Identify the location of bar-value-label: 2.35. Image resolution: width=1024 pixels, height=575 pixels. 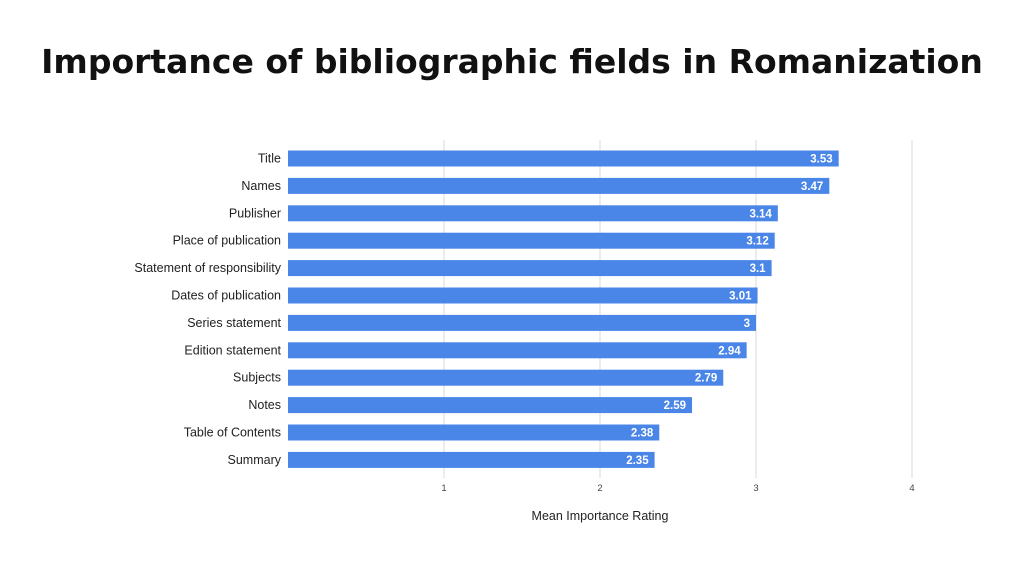
(637, 461).